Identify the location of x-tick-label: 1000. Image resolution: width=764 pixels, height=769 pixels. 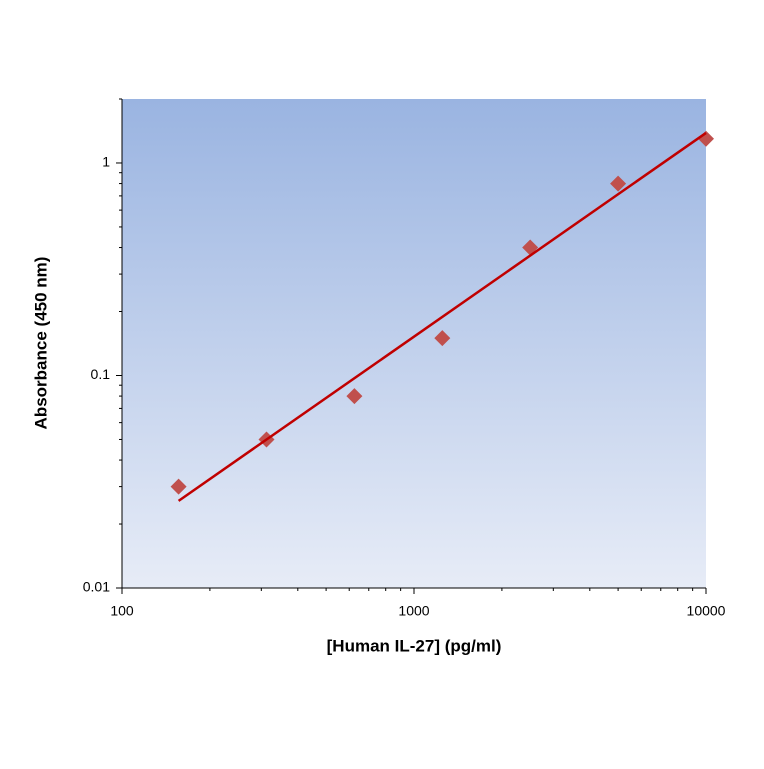
(413, 611).